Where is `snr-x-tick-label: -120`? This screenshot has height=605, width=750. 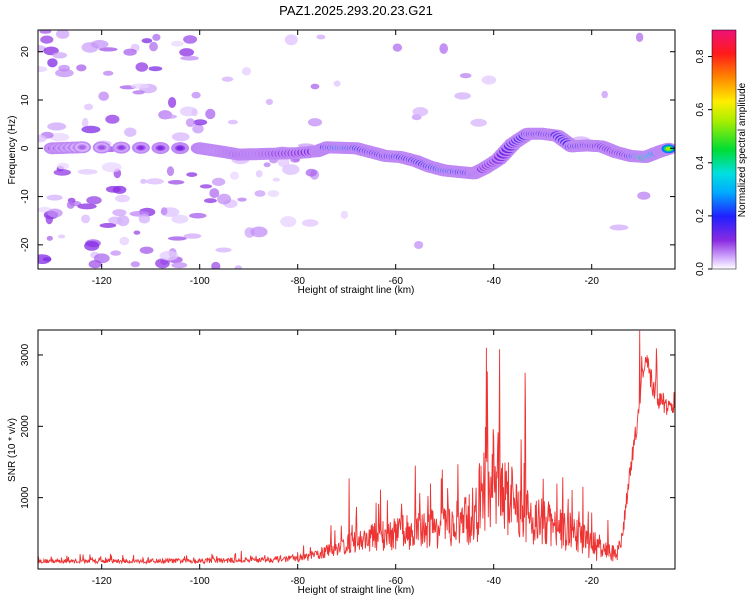 snr-x-tick-label: -120 is located at coordinates (102, 581).